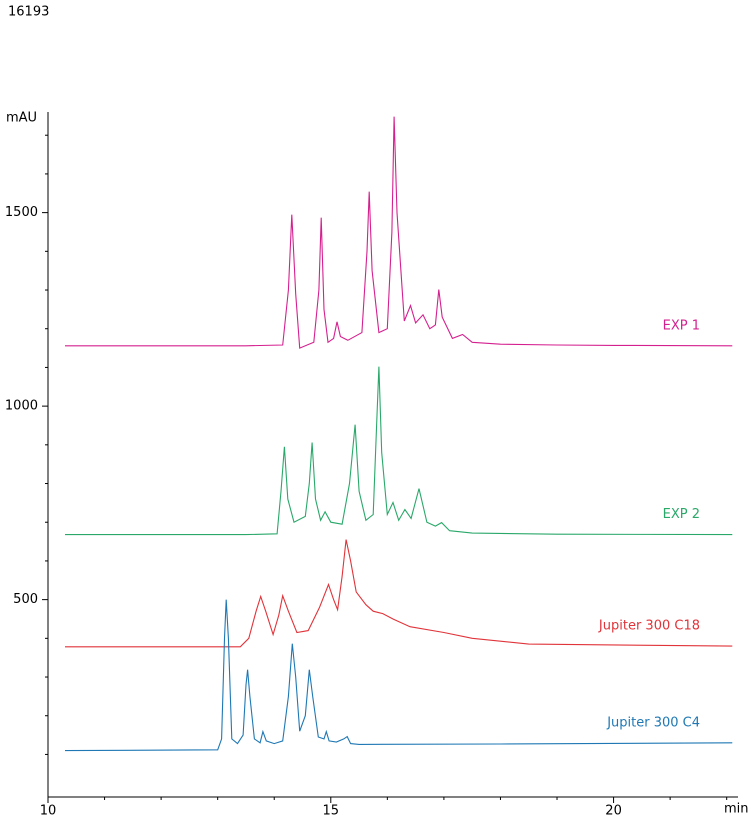  What do you see at coordinates (331, 810) in the screenshot?
I see `x-tick-label: 15` at bounding box center [331, 810].